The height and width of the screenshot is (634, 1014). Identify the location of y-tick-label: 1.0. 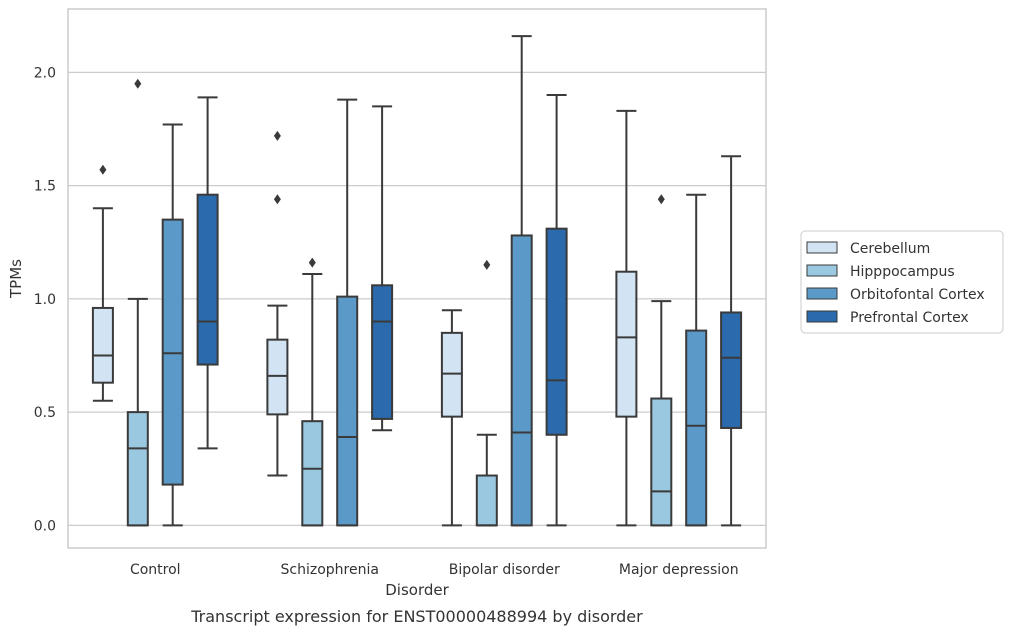
(45, 300).